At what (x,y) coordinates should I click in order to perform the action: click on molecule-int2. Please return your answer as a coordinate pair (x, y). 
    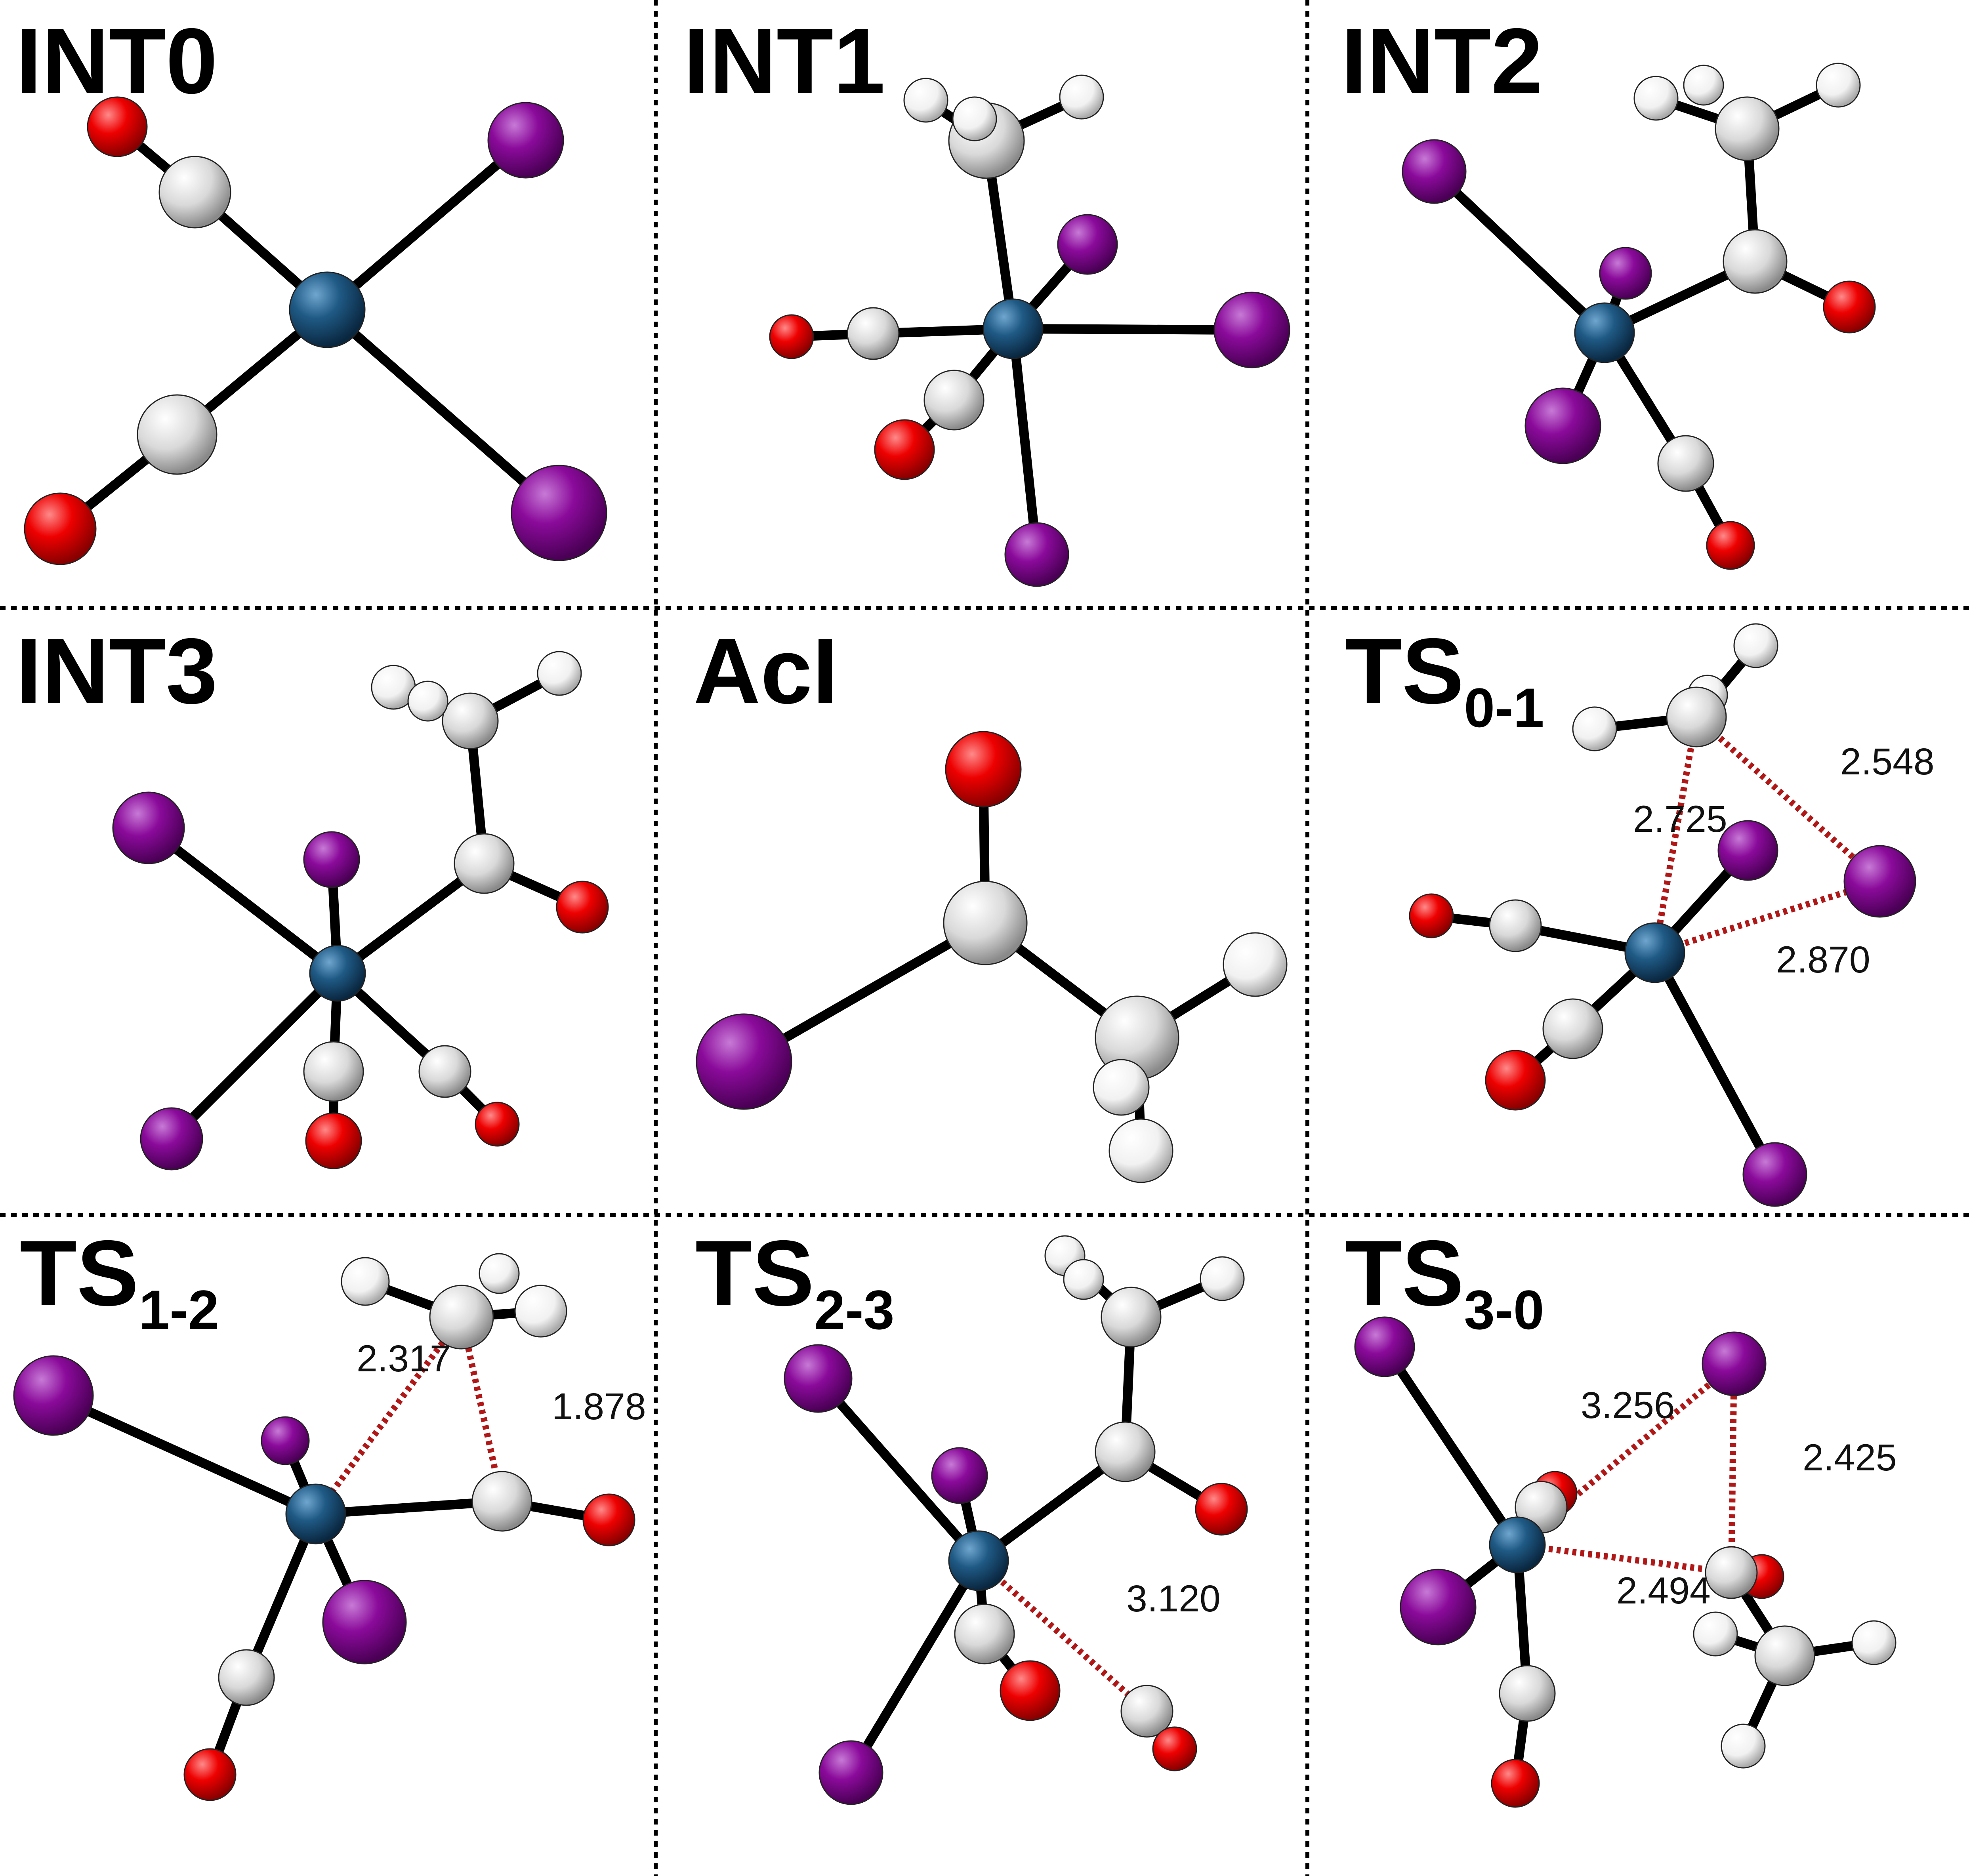
    Looking at the image, I should click on (1639, 316).